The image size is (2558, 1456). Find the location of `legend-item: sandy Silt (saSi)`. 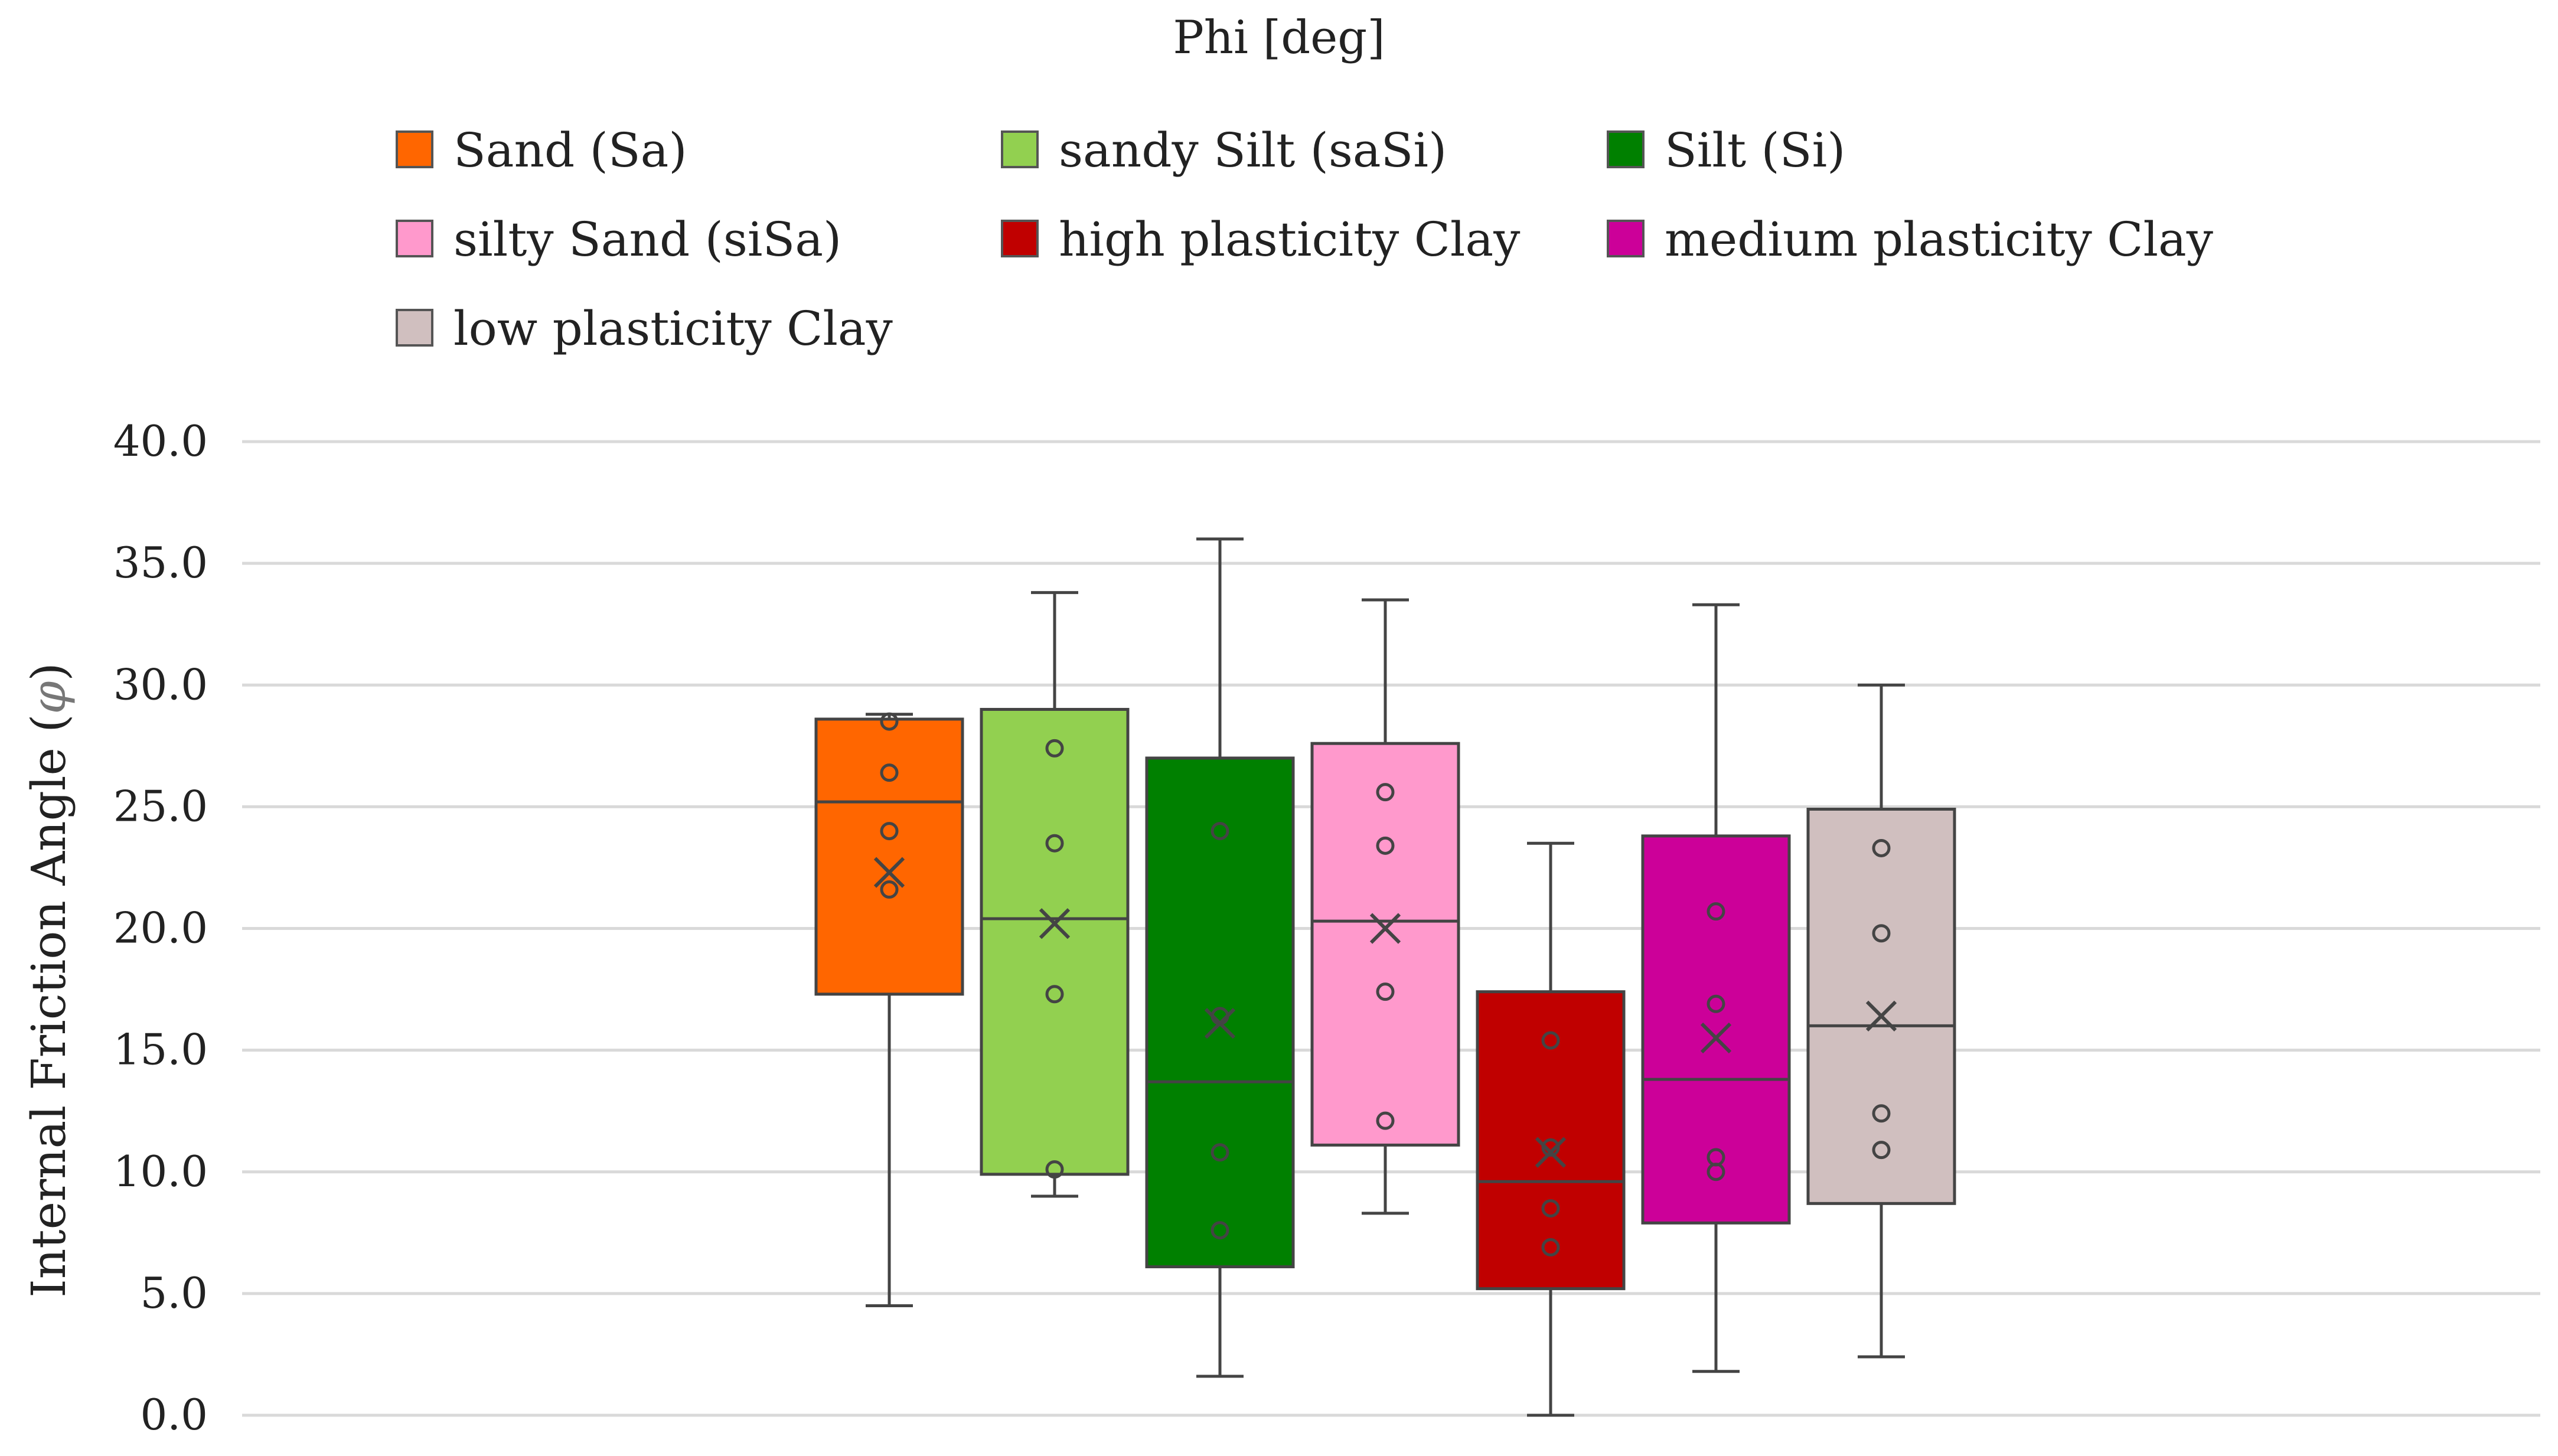

legend-item: sandy Silt (saSi) is located at coordinates (1224, 150).